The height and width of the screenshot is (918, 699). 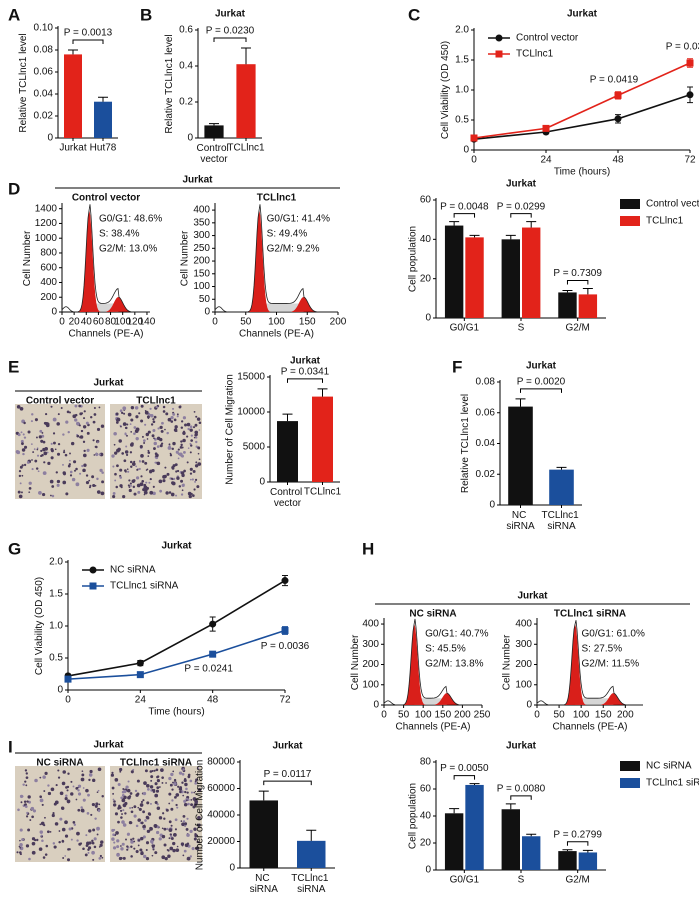 I want to click on cell-cycle-stat: G0/G1: 61.0%, so click(x=613, y=634).